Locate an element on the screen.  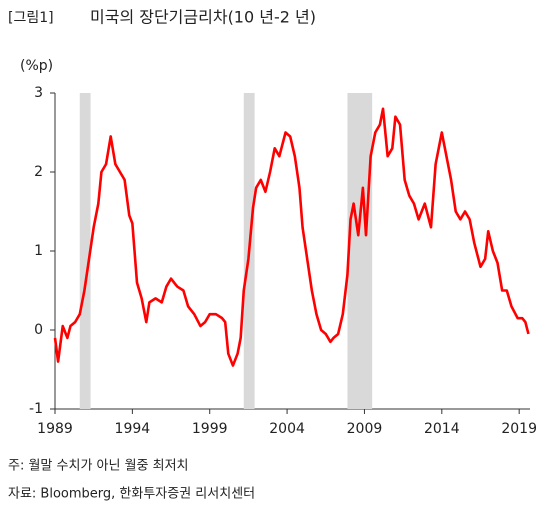
x-tick-label: 1994 is located at coordinates (133, 429).